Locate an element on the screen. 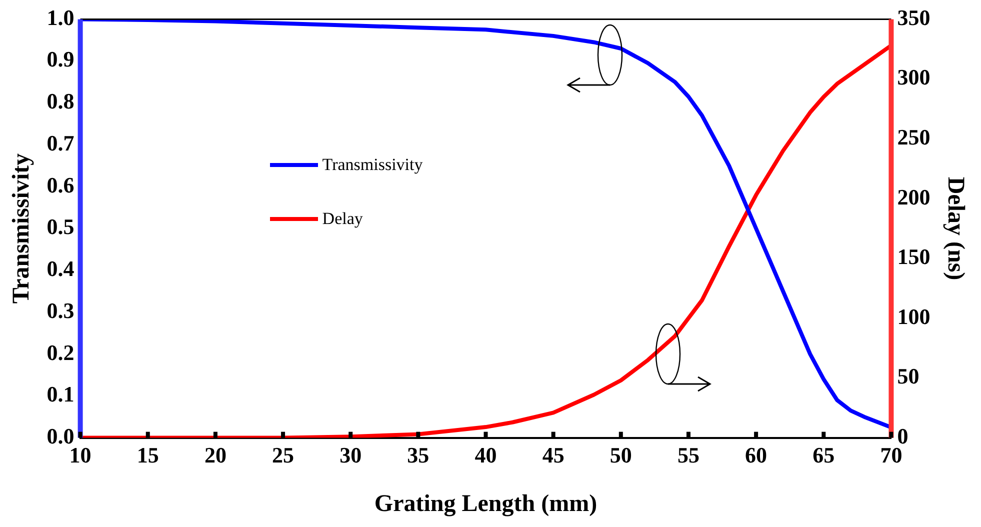  y2-tick-label: 100 is located at coordinates (913, 316).